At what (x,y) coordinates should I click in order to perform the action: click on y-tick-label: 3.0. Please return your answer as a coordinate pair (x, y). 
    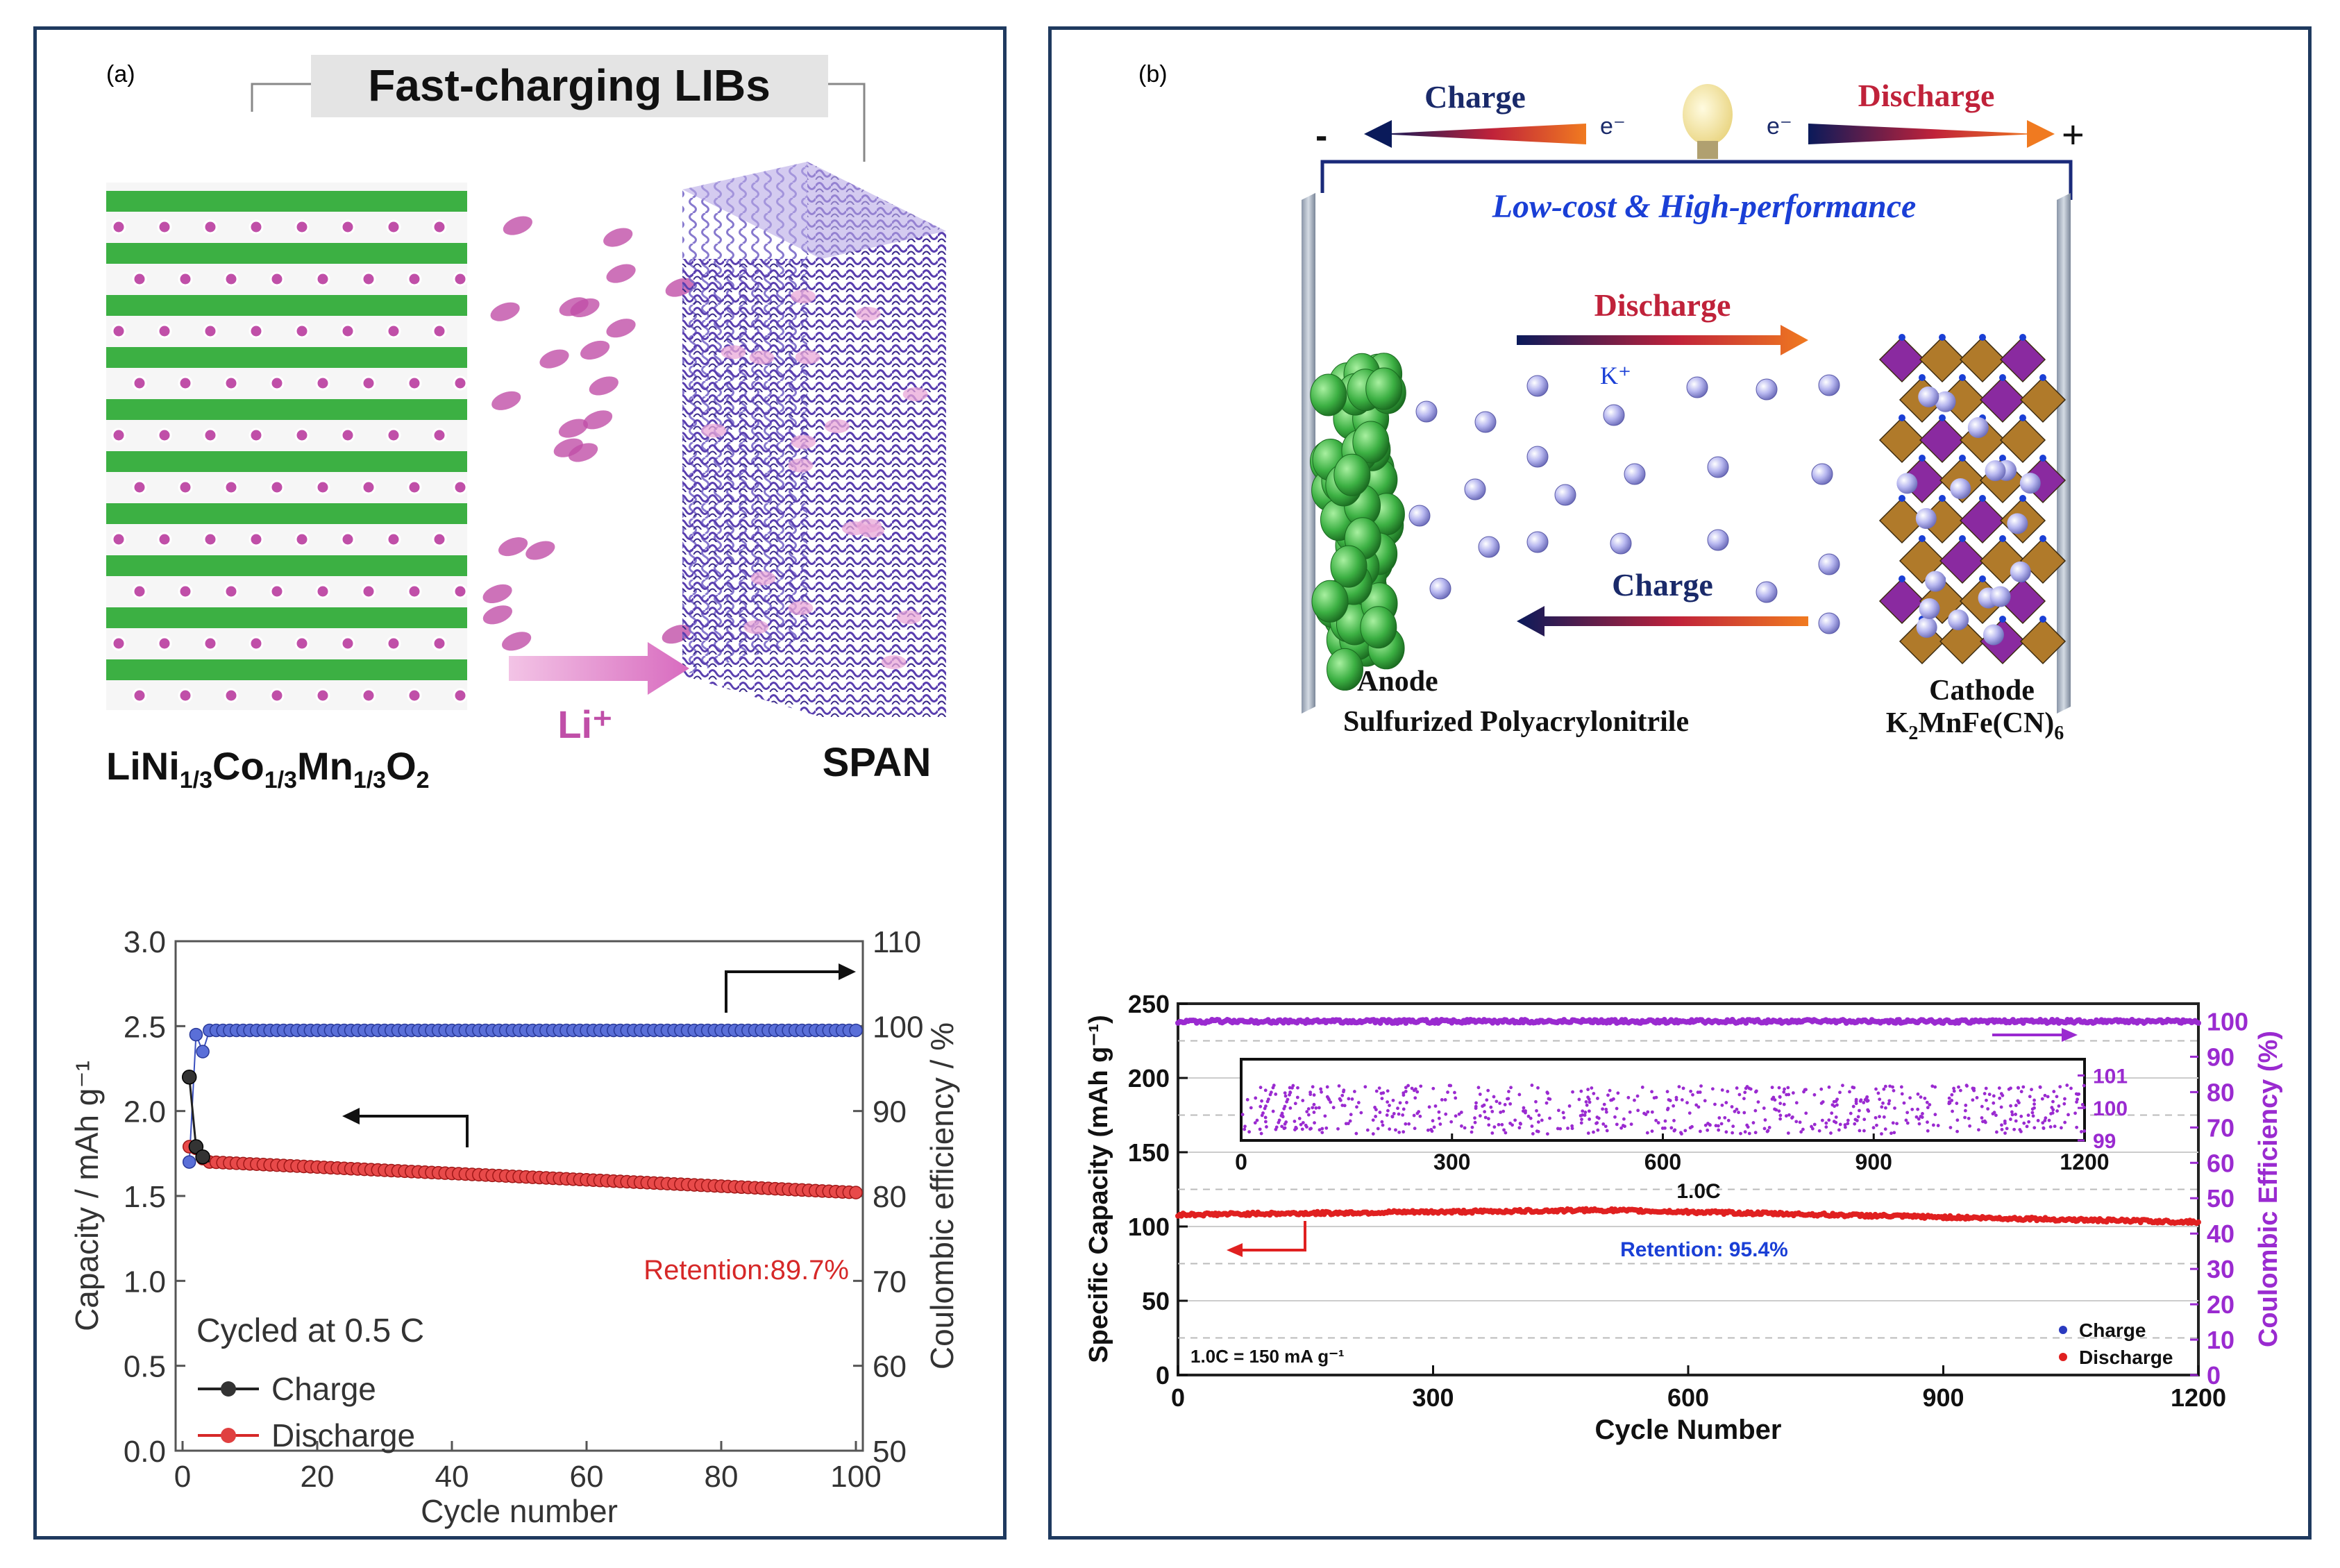
    Looking at the image, I should click on (145, 942).